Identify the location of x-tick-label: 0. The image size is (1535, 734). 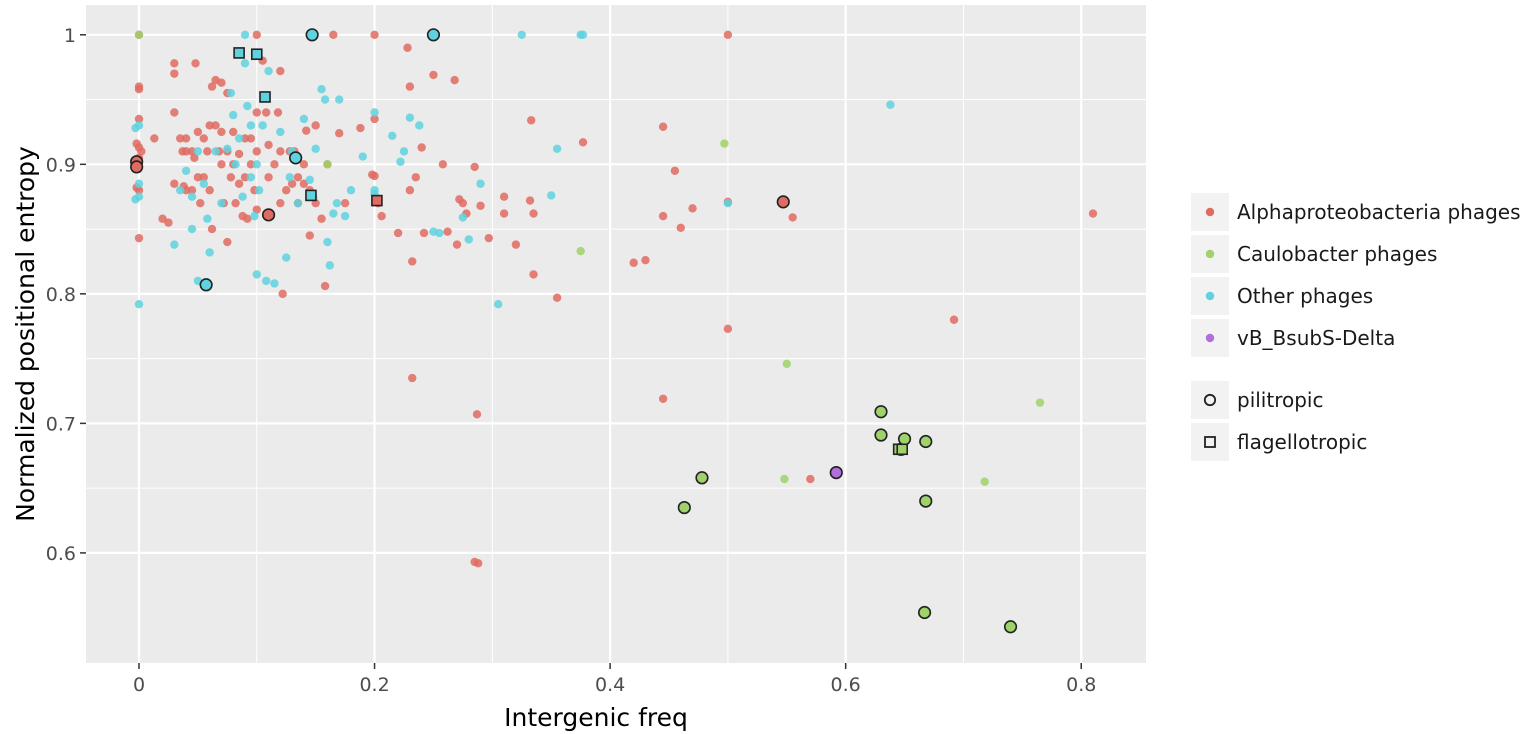
(139, 685).